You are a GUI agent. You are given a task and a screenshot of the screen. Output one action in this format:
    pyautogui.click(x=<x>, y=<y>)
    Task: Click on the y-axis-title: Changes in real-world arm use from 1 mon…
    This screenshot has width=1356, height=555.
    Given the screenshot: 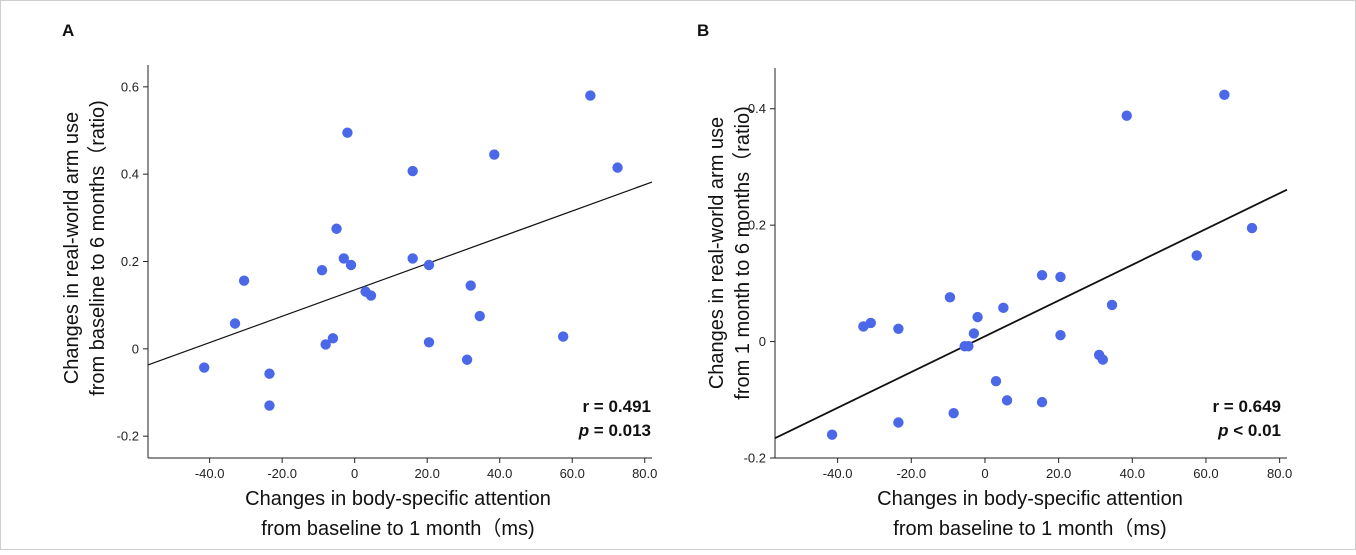 What is the action you would take?
    pyautogui.click(x=730, y=252)
    